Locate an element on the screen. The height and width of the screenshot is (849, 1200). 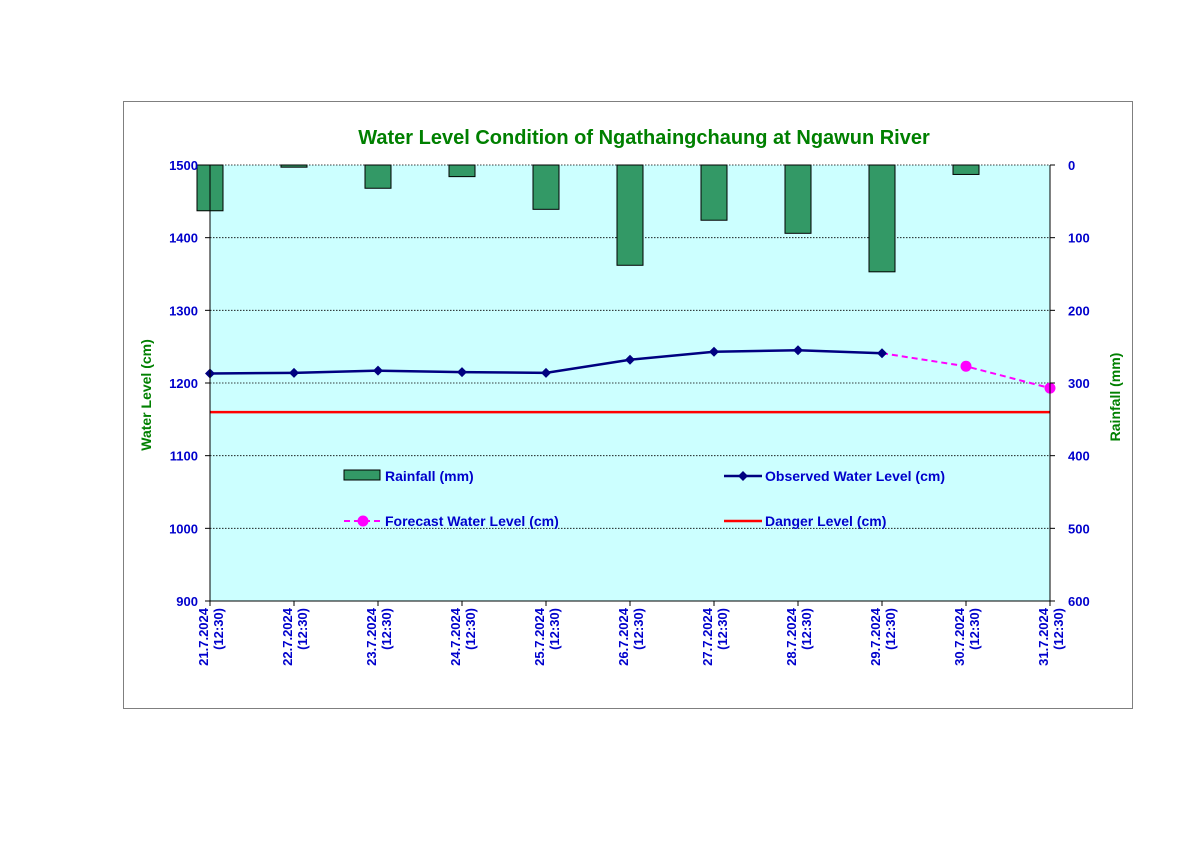
right-axis-title: Rainfall (mm) is located at coordinates (1115, 397).